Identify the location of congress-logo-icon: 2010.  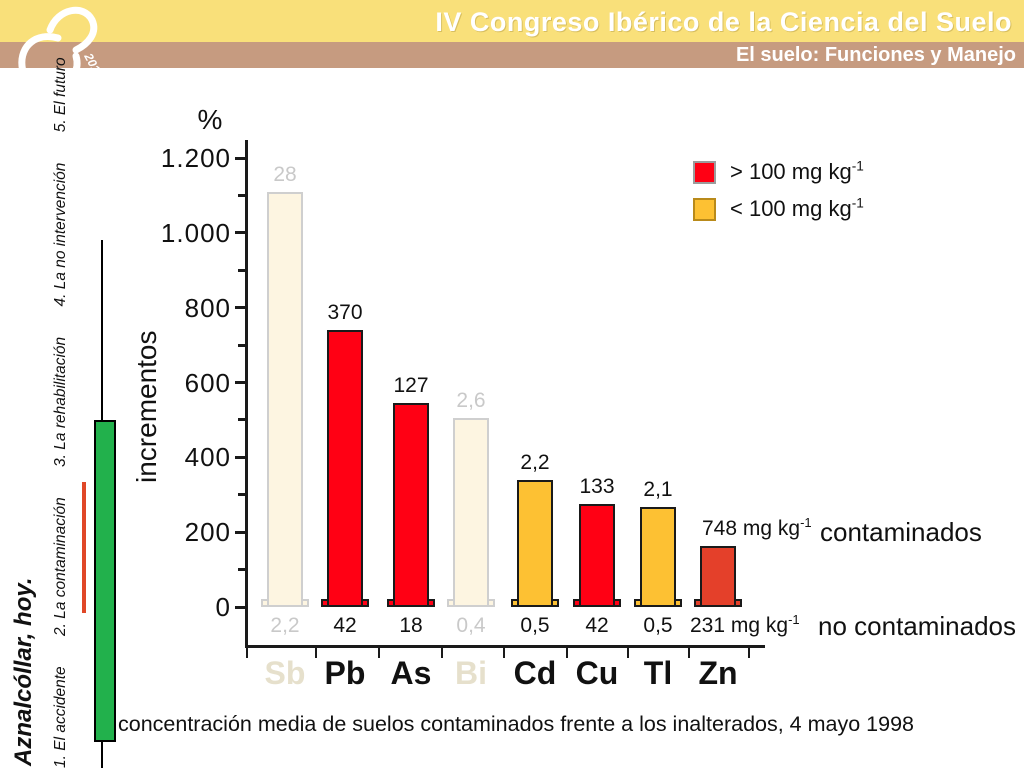
(64, 64).